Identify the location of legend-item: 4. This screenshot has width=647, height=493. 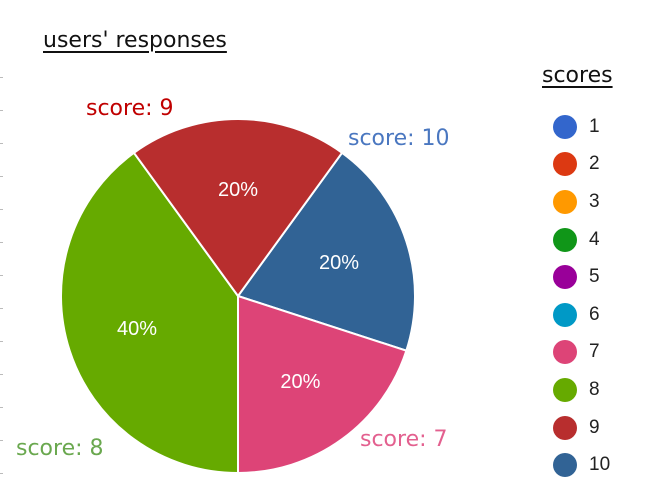
(581, 240).